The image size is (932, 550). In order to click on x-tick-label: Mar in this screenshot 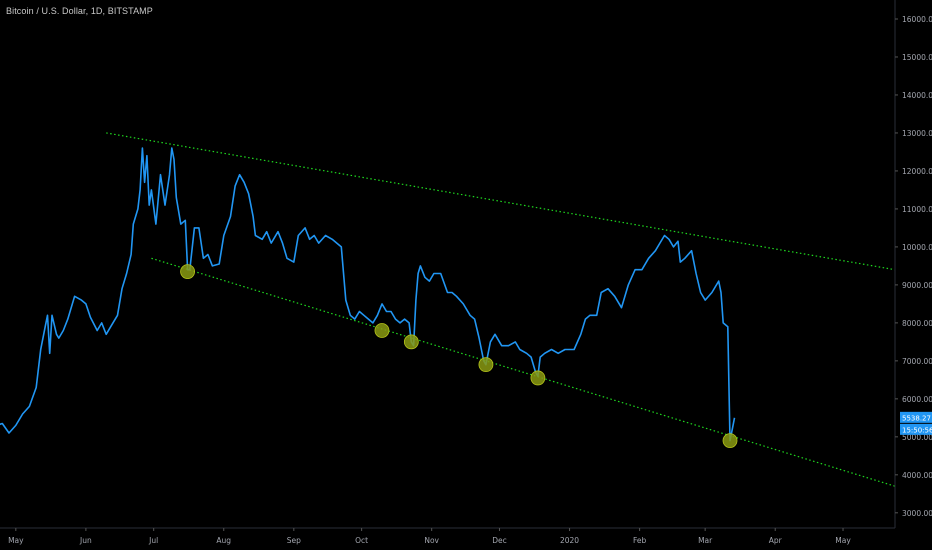, I will do `click(705, 540)`.